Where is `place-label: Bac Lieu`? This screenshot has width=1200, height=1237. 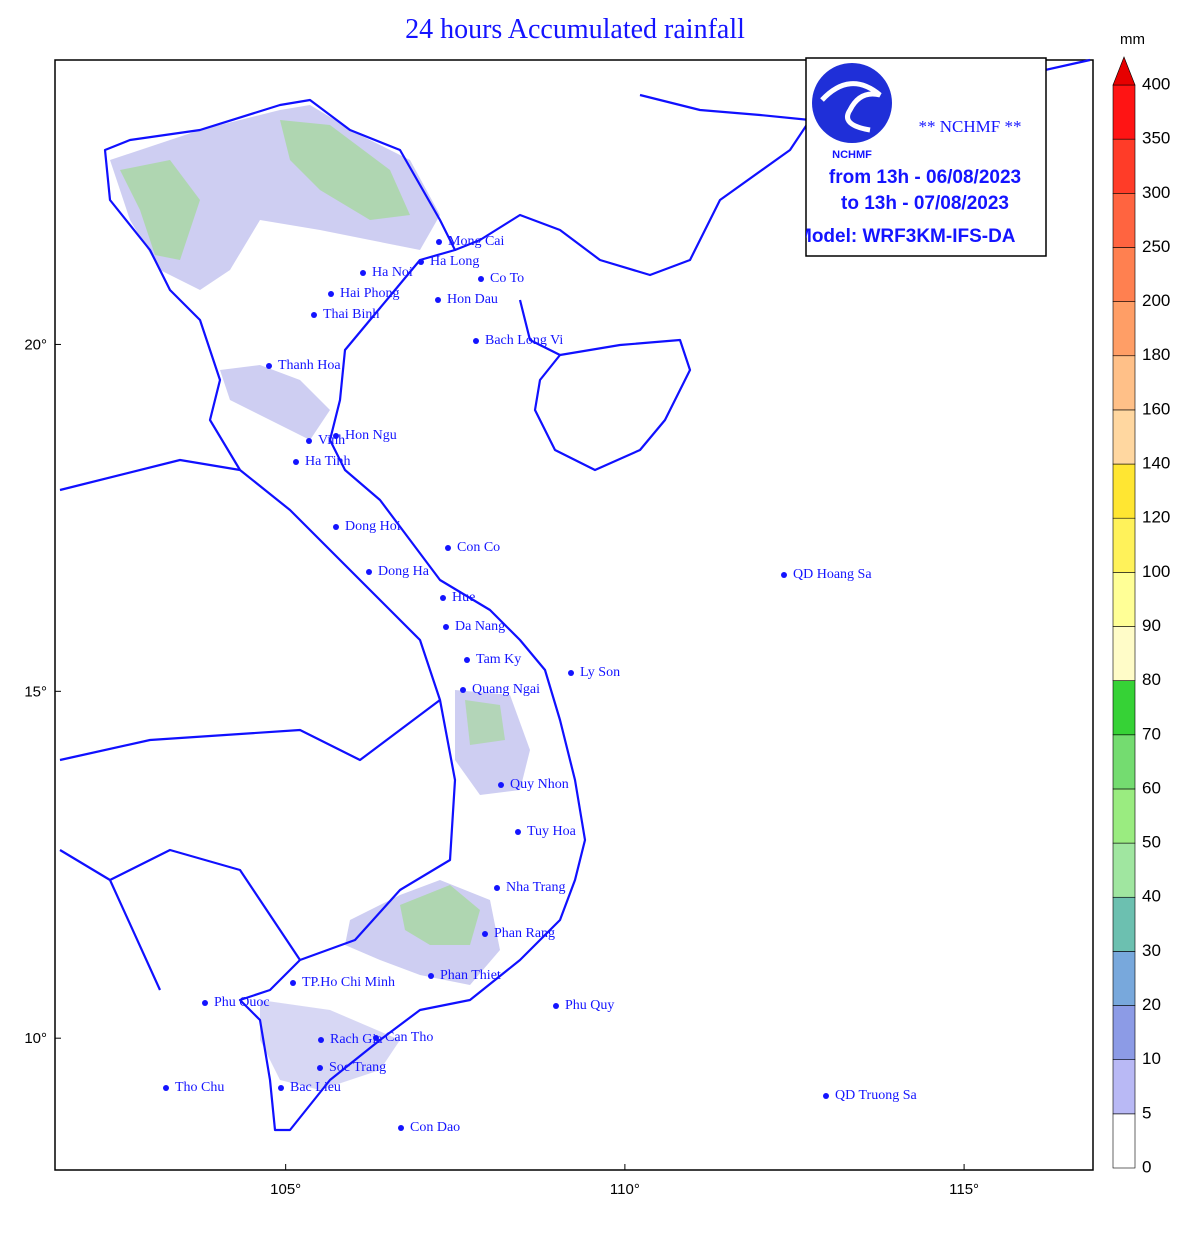
place-label: Bac Lieu is located at coordinates (315, 1087).